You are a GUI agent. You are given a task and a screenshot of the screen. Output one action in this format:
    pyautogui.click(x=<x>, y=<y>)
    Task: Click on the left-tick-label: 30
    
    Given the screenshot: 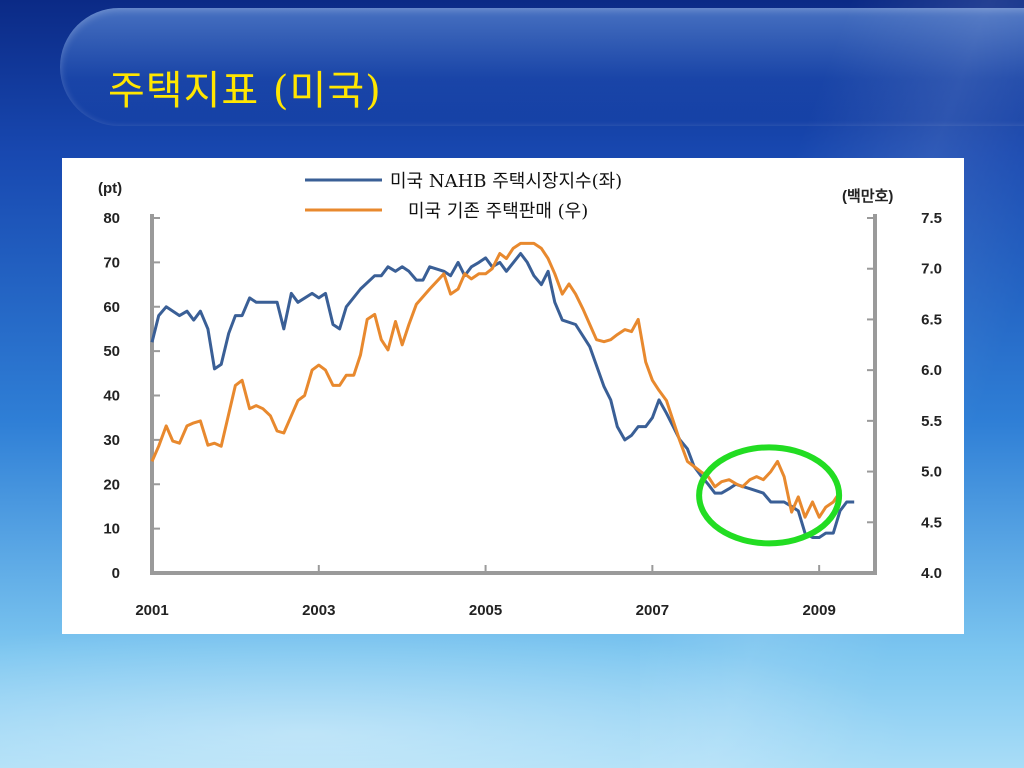 What is the action you would take?
    pyautogui.click(x=111, y=440)
    